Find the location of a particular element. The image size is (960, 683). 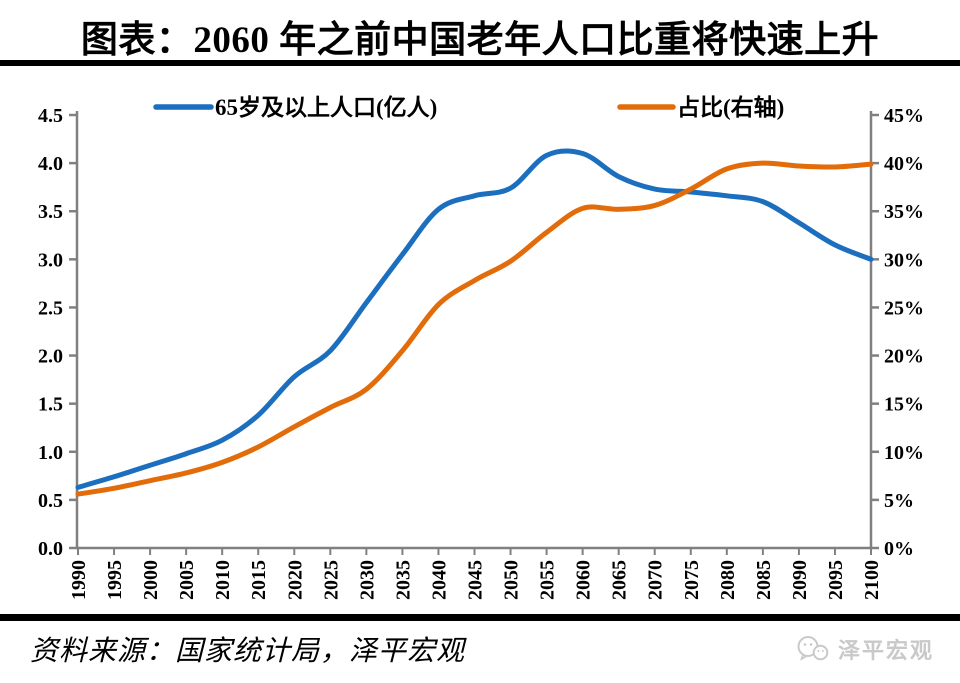

y-axis-left-tick-label: 0.5 is located at coordinates (50, 501).